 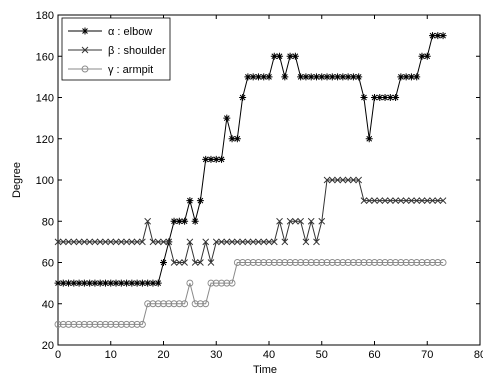 I want to click on series-armpit, so click(x=250, y=293).